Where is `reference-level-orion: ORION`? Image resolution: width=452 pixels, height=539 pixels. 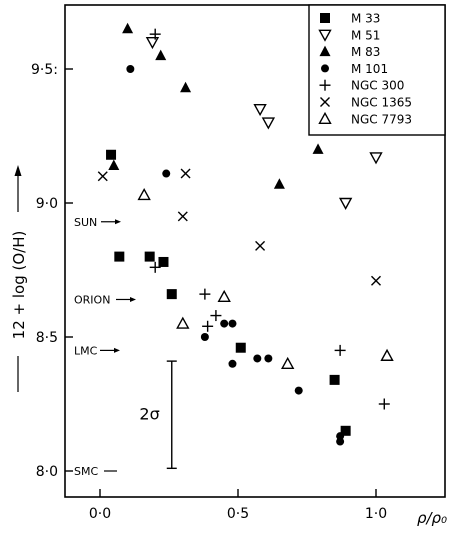 reference-level-orion: ORION is located at coordinates (105, 299).